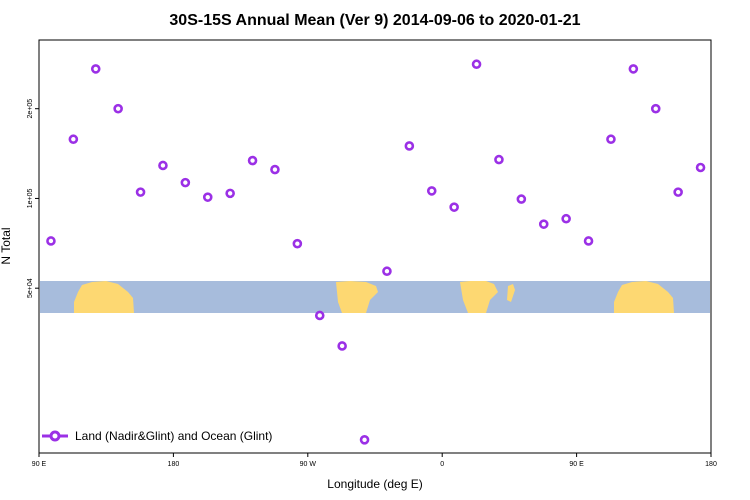 The height and width of the screenshot is (500, 750). What do you see at coordinates (6, 245) in the screenshot?
I see `y-axis-label: N Total` at bounding box center [6, 245].